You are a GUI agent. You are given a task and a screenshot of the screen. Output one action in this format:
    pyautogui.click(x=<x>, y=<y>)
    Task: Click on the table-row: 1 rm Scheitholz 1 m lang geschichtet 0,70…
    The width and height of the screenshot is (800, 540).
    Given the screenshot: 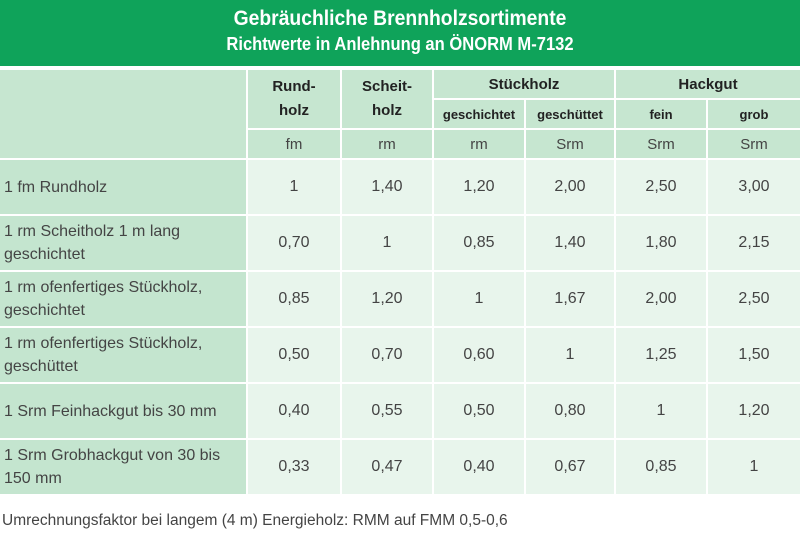 What is the action you would take?
    pyautogui.click(x=400, y=243)
    